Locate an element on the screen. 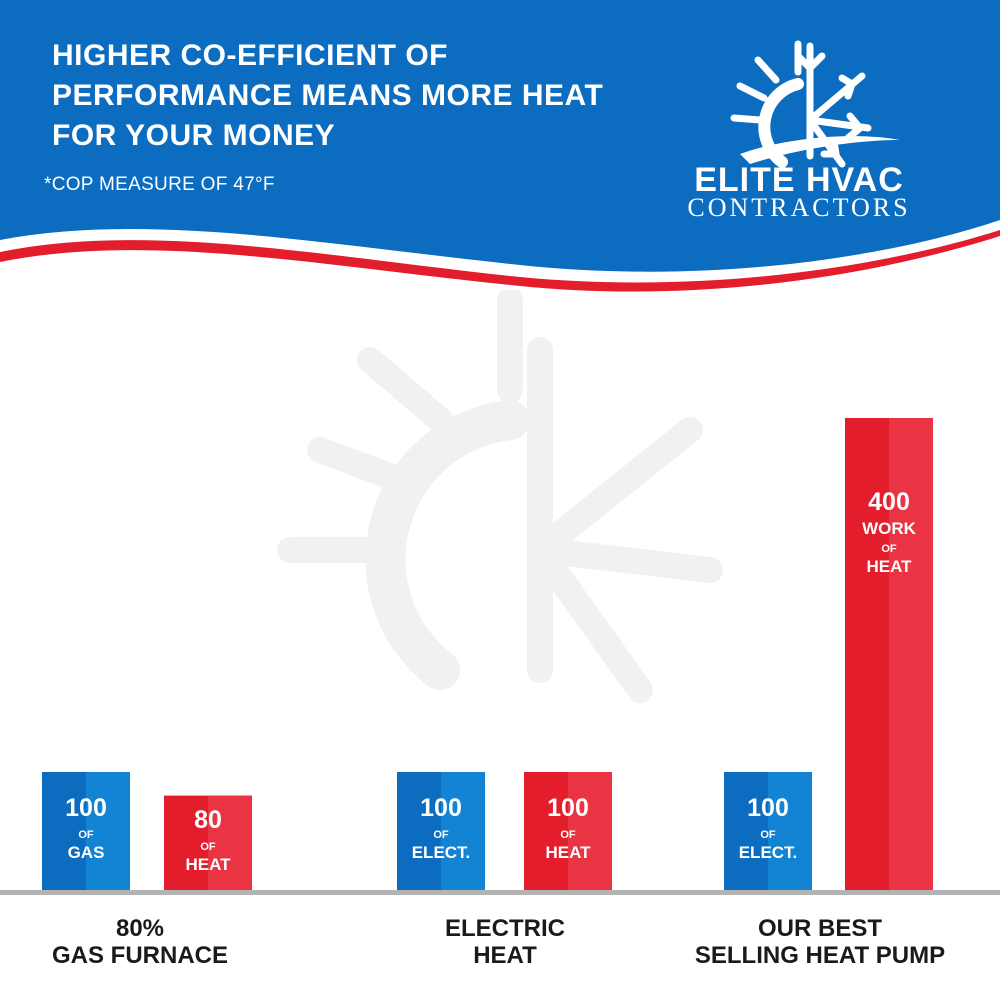 Image resolution: width=1000 pixels, height=1000 pixels. bar-label-2-1-0: 400 is located at coordinates (889, 502).